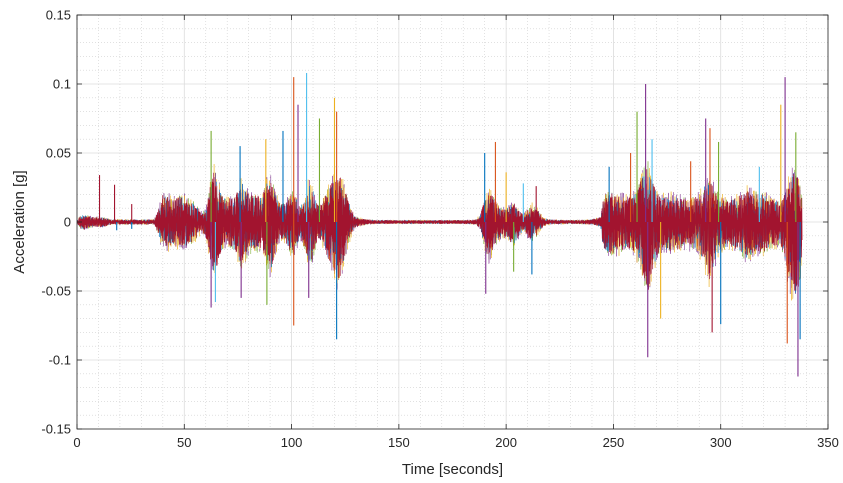  I want to click on x-tick-label: 150, so click(399, 442).